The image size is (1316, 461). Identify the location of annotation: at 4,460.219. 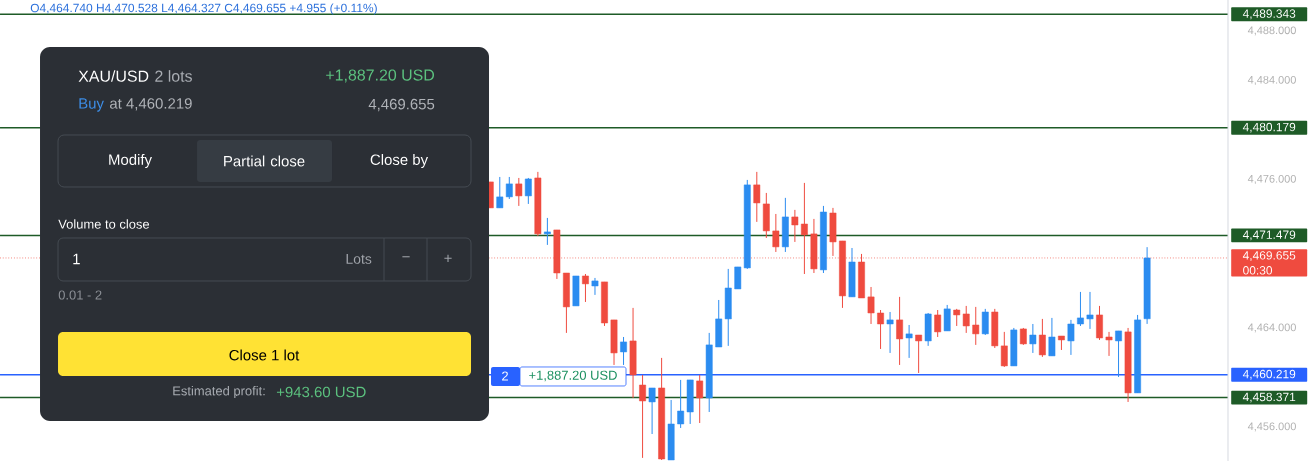
(151, 104).